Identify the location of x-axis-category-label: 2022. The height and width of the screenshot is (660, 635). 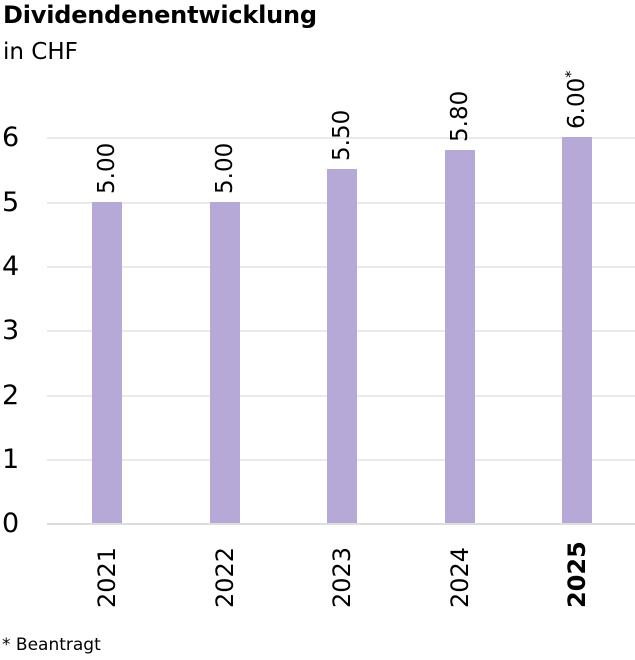
(225, 577).